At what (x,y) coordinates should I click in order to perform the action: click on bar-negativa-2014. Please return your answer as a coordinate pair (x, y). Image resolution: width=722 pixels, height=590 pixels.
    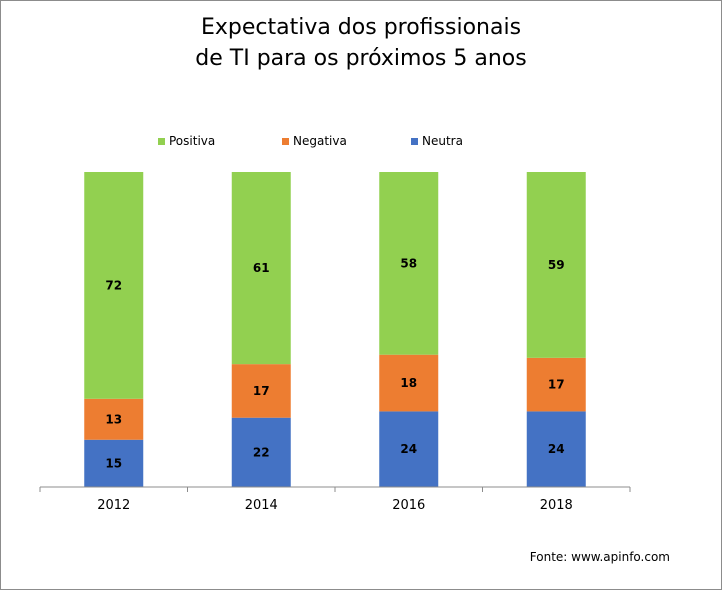
    Looking at the image, I should click on (261, 391).